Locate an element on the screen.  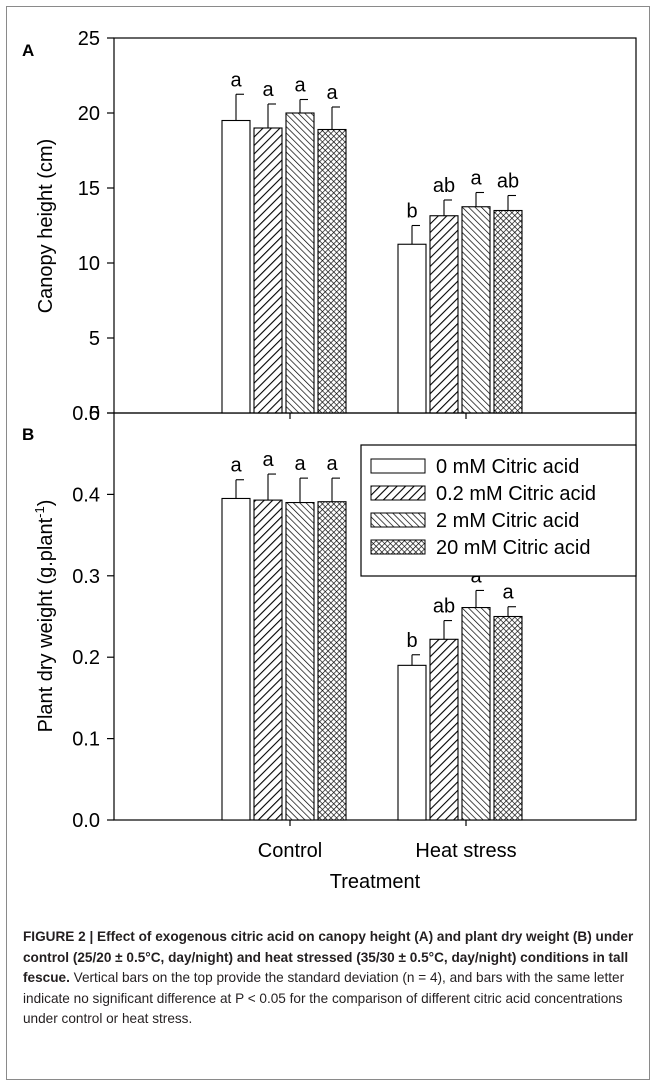
legend-label: 0 mM Citric acid is located at coordinates (507, 467).